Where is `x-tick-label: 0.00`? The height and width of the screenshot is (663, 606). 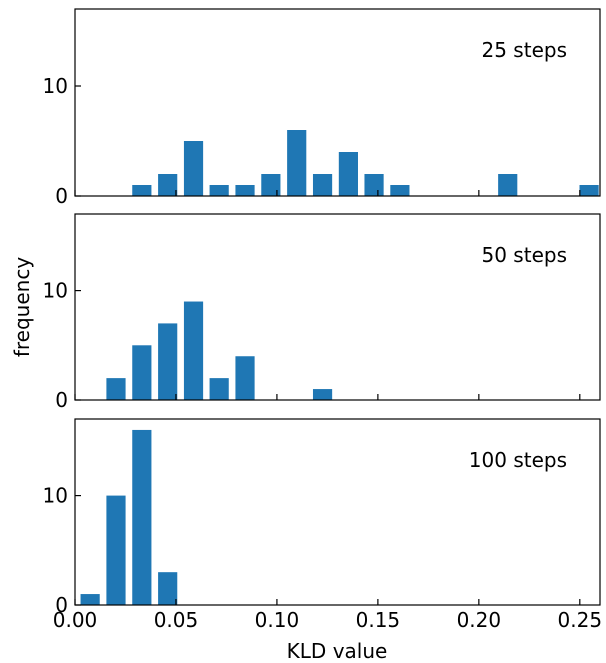
x-tick-label: 0.00 is located at coordinates (75, 620).